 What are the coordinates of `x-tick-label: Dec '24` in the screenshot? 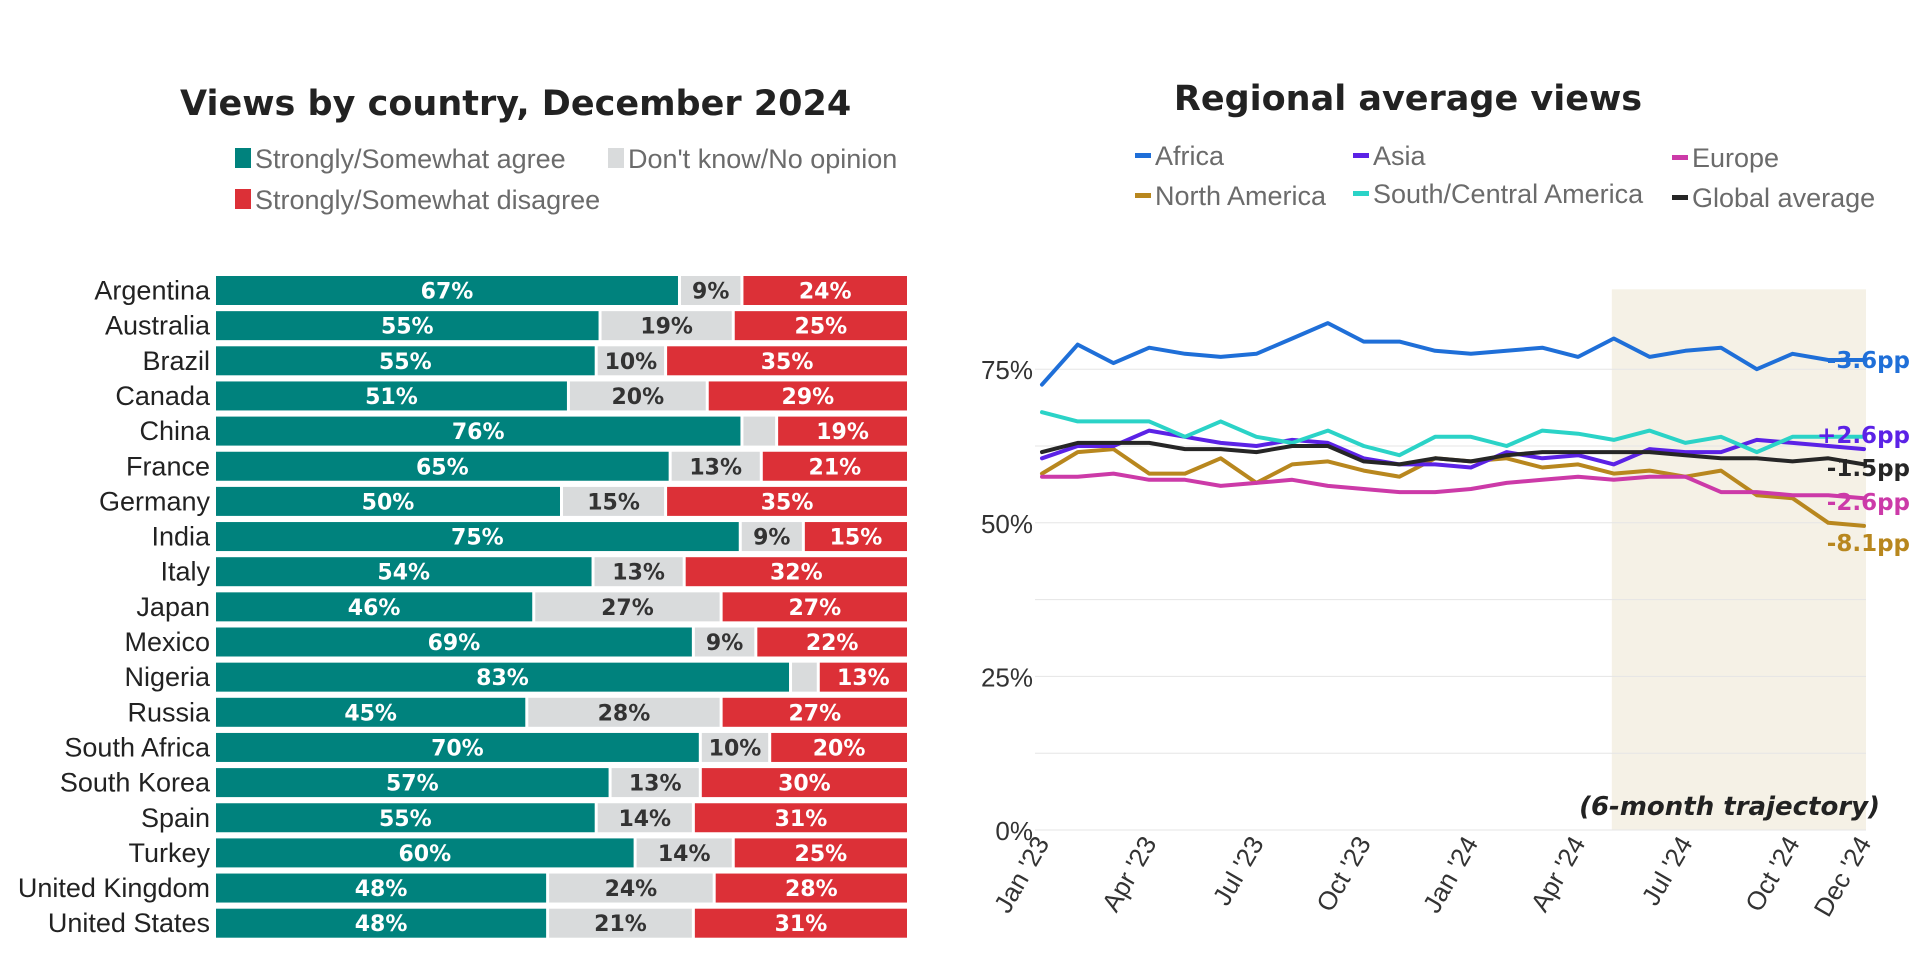 It's located at (1843, 876).